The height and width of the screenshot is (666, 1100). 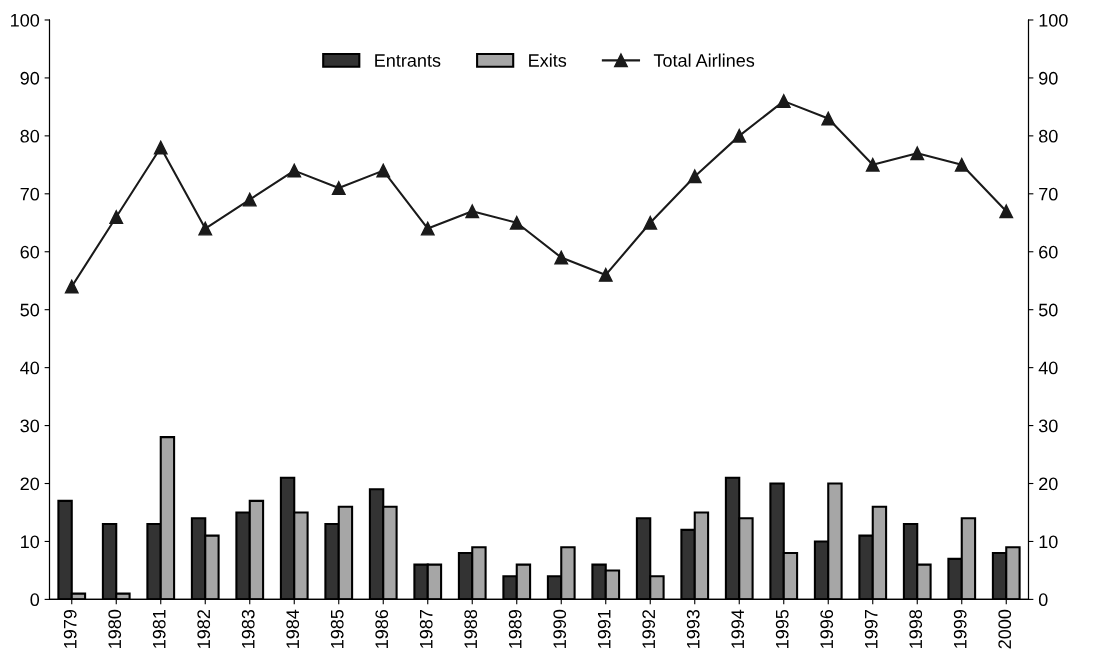 I want to click on y2-tick-label: 50, so click(x=1048, y=310).